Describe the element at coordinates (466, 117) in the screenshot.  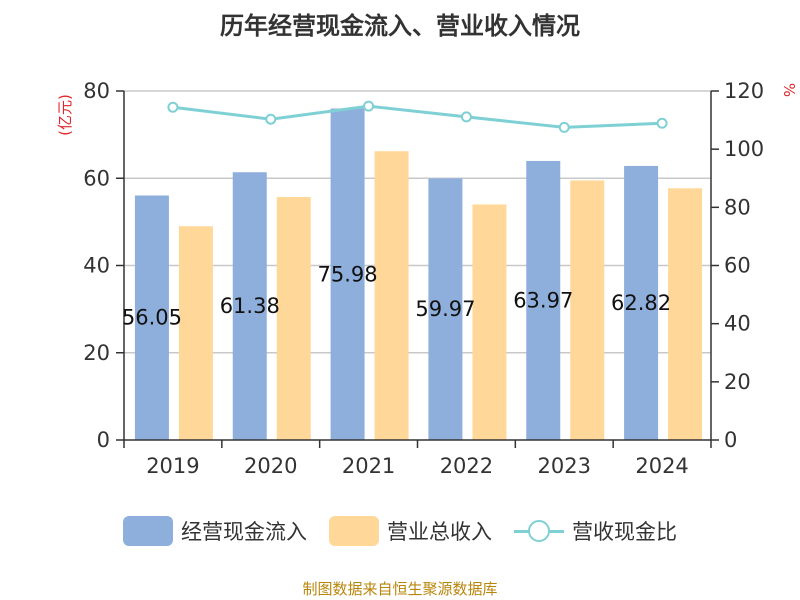
I see `point-ratio-2022` at that location.